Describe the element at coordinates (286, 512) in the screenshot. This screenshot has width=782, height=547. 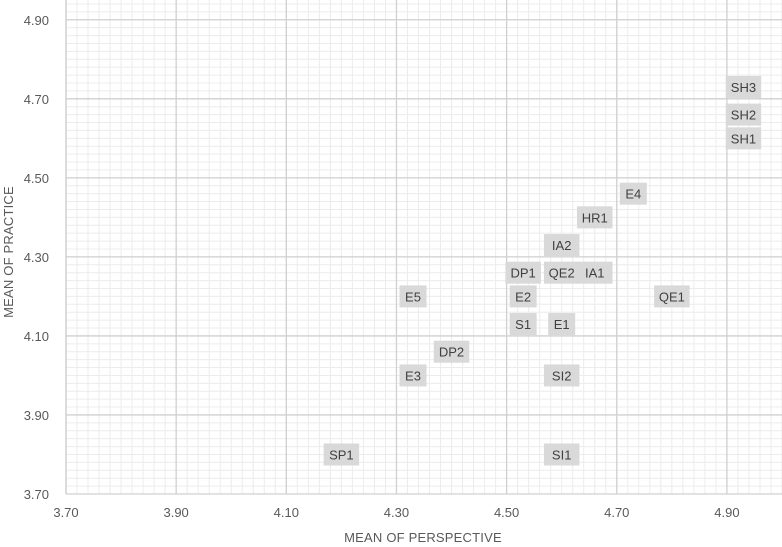
I see `x-tick-label: 4.10` at that location.